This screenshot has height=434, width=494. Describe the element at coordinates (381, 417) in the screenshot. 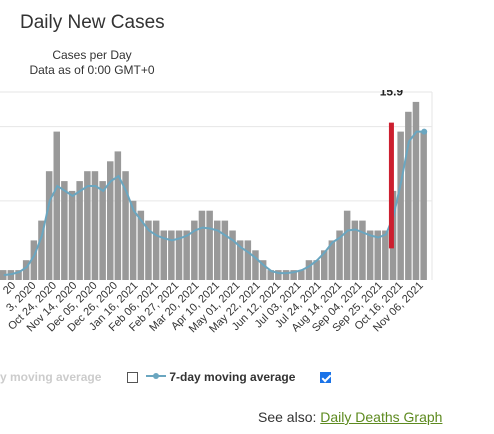

I see `daily-deaths-link: Daily Deaths Graph` at that location.